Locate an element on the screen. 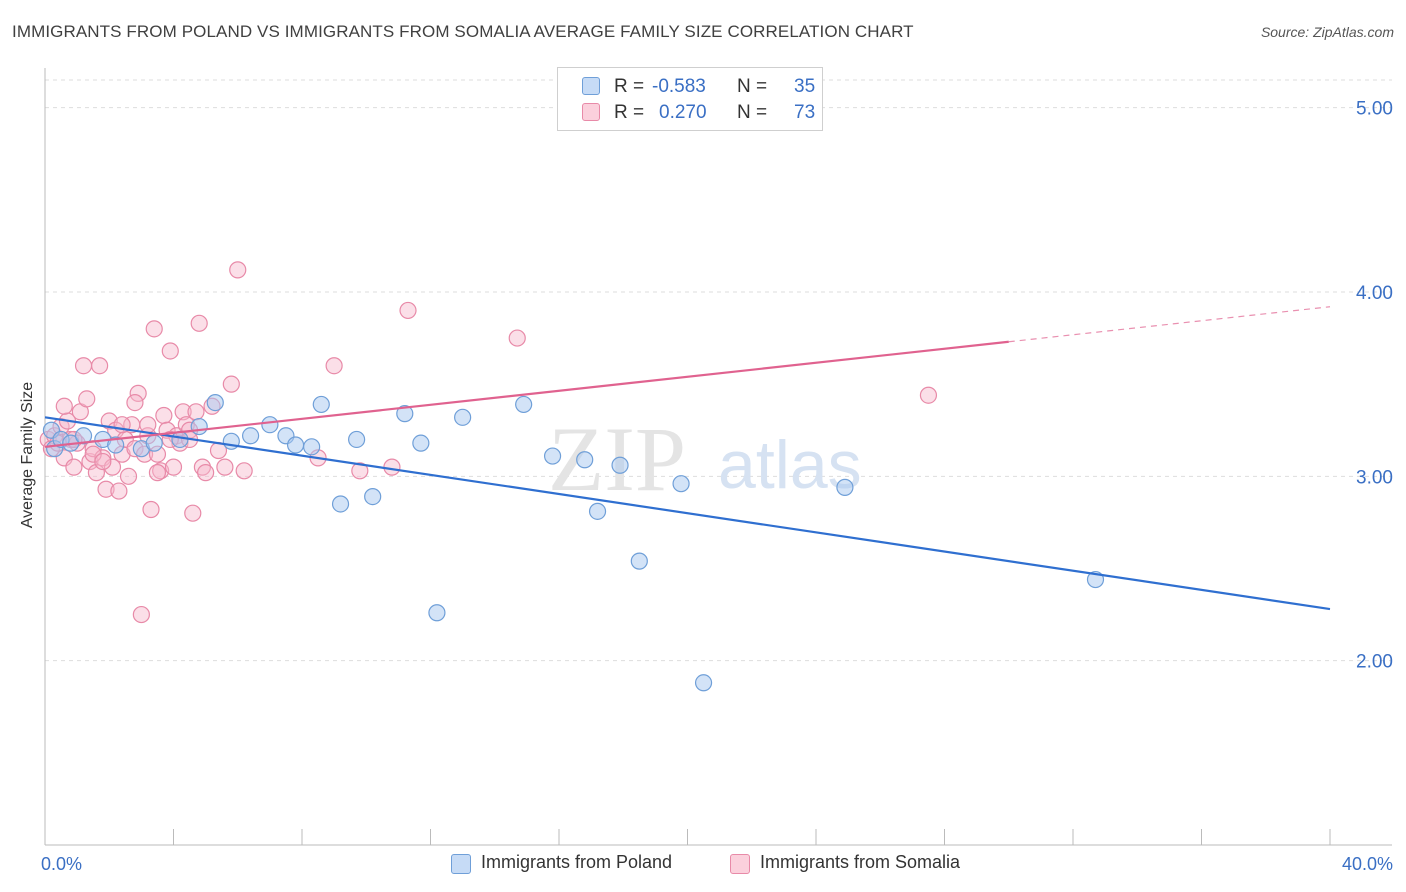  somalia-r-value: 0.270 is located at coordinates (683, 112).